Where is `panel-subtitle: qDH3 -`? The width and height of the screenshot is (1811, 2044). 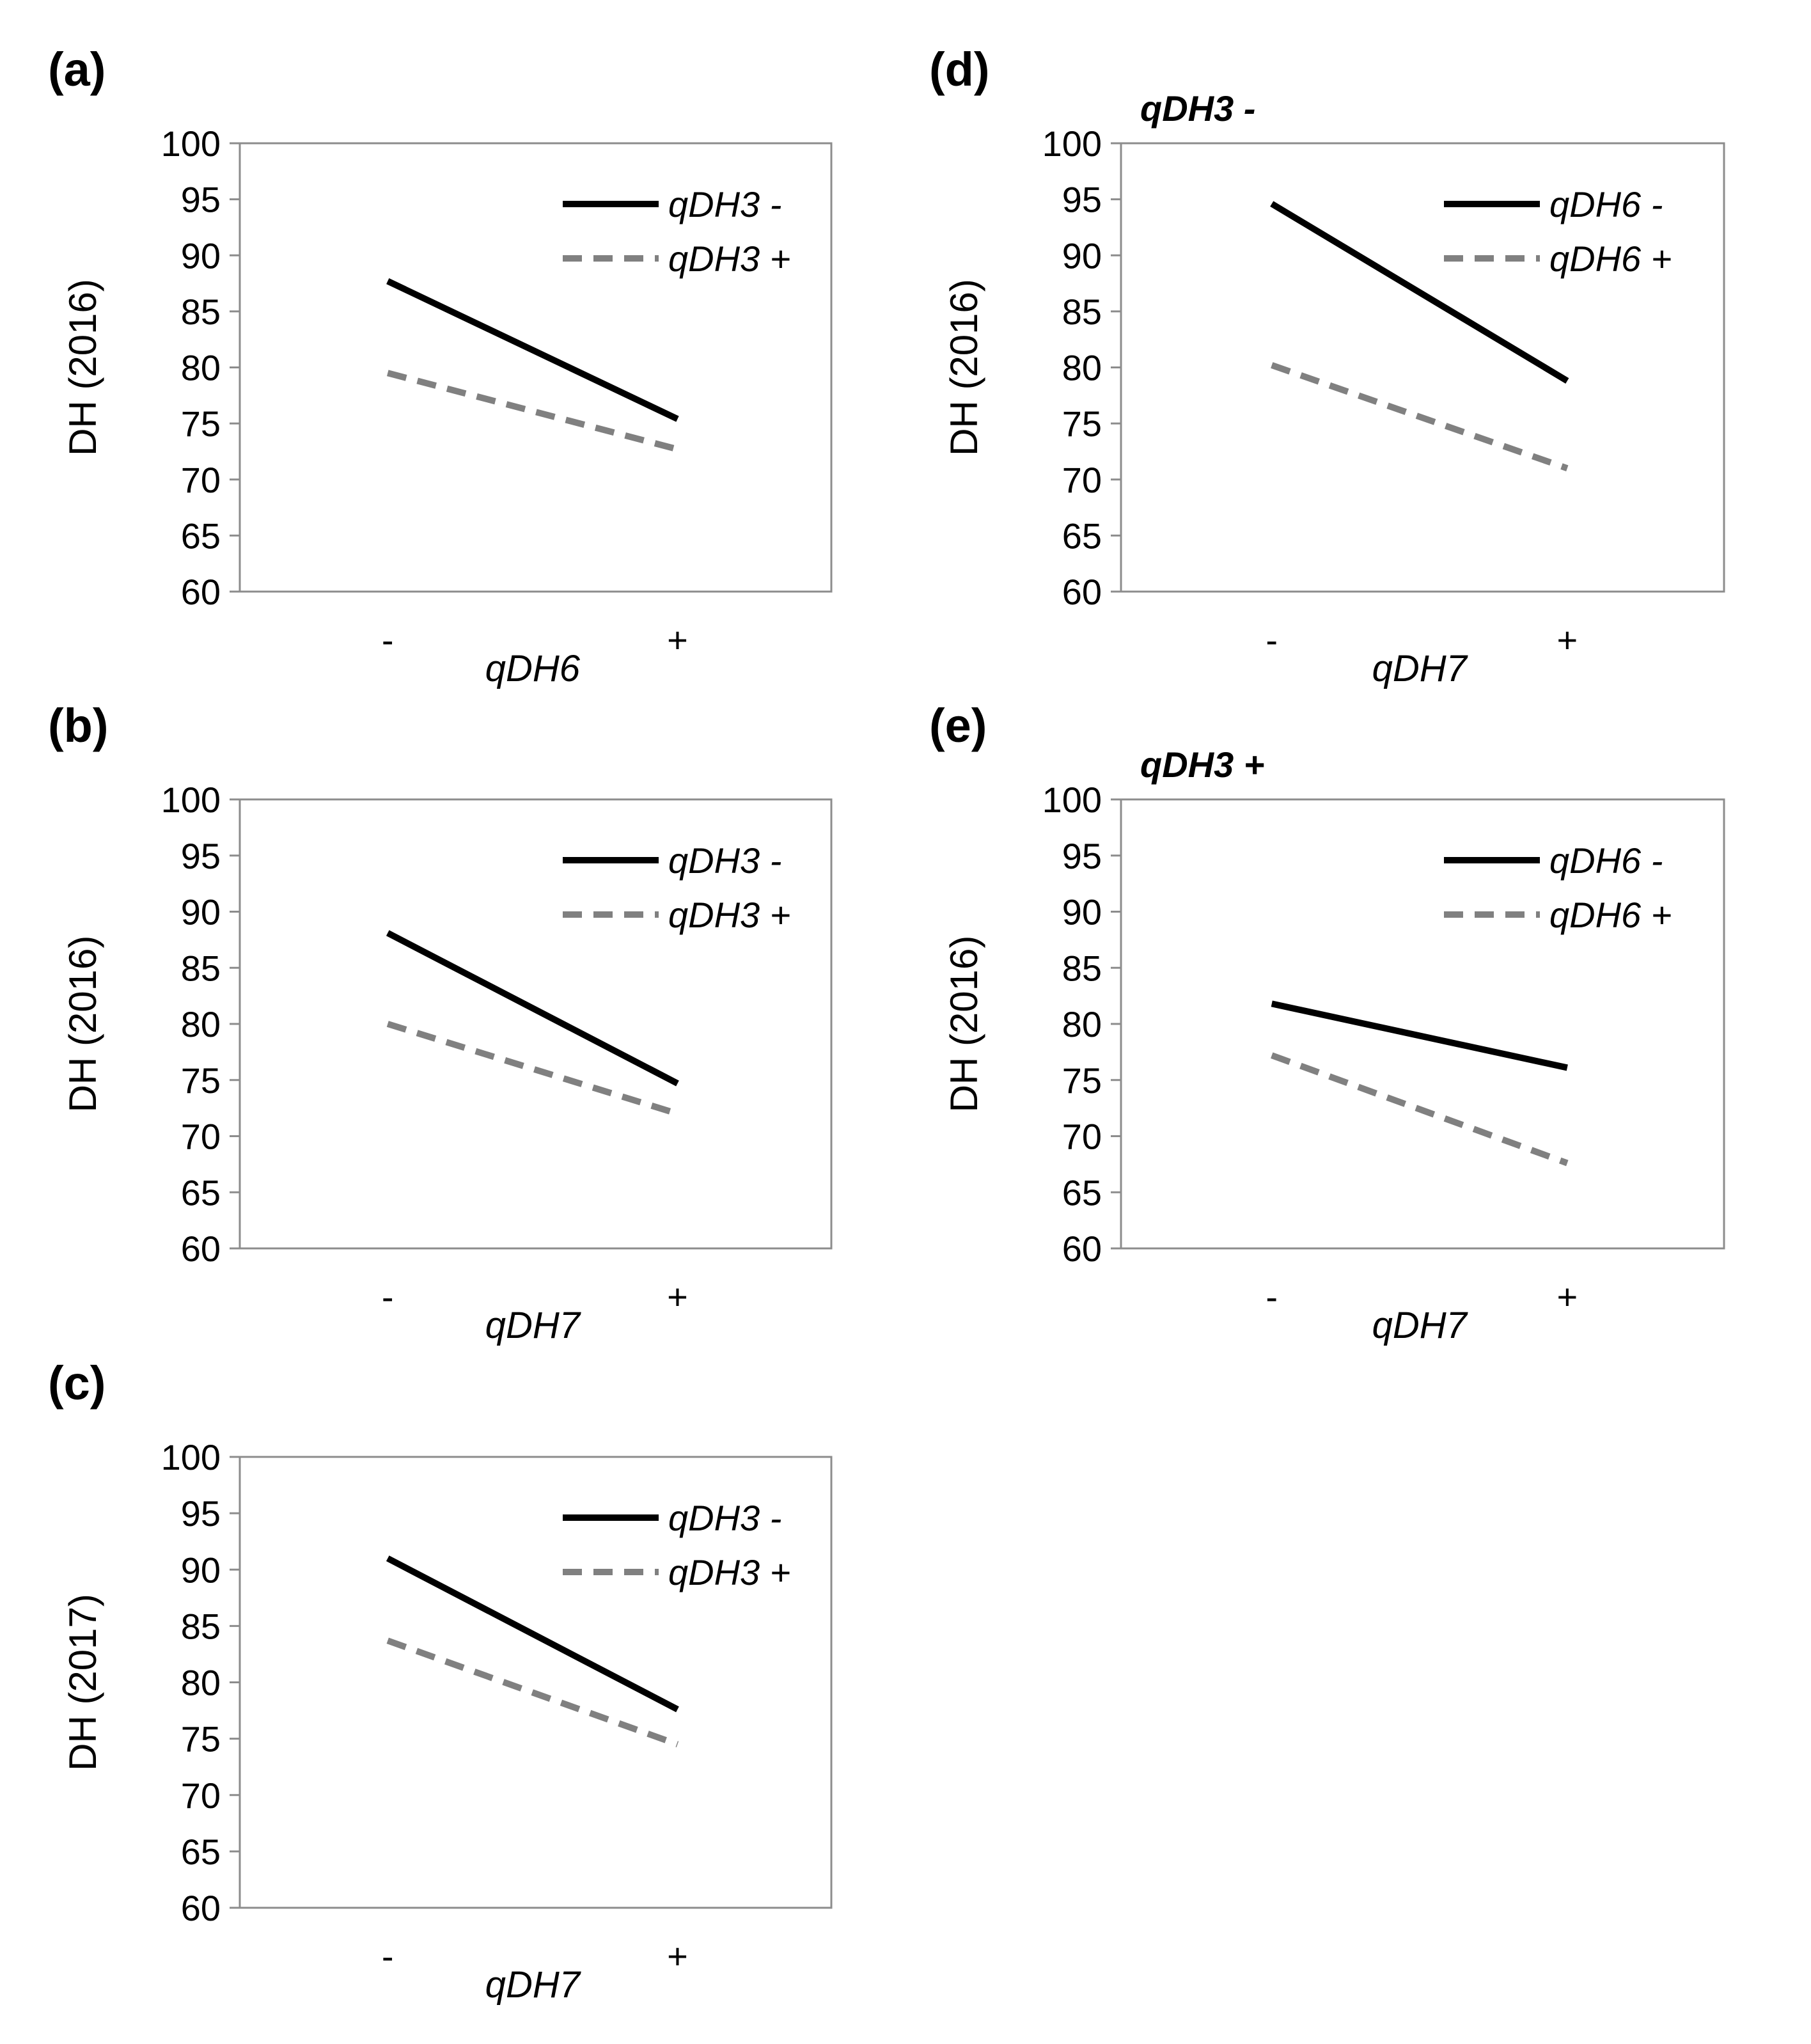
panel-subtitle: qDH3 - is located at coordinates (1197, 108).